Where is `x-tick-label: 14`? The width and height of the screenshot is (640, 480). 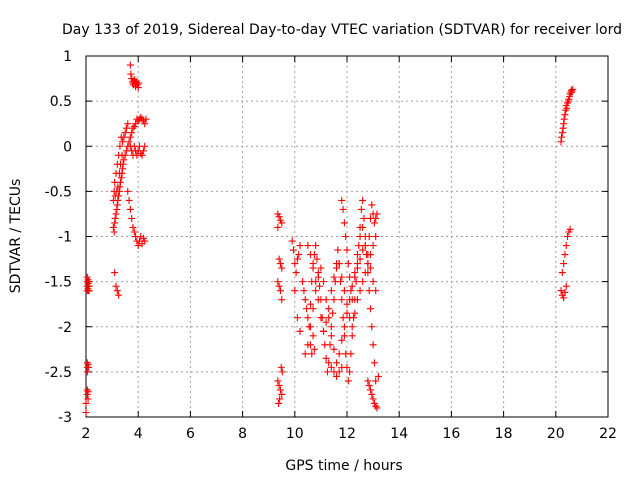
x-tick-label: 14 is located at coordinates (399, 434).